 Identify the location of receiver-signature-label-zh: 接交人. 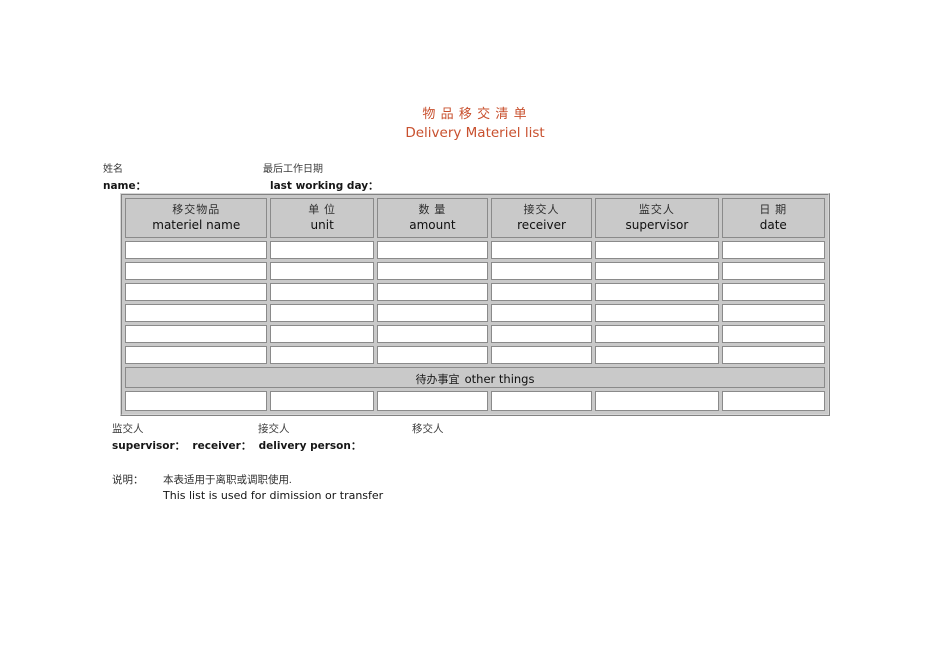
(274, 429).